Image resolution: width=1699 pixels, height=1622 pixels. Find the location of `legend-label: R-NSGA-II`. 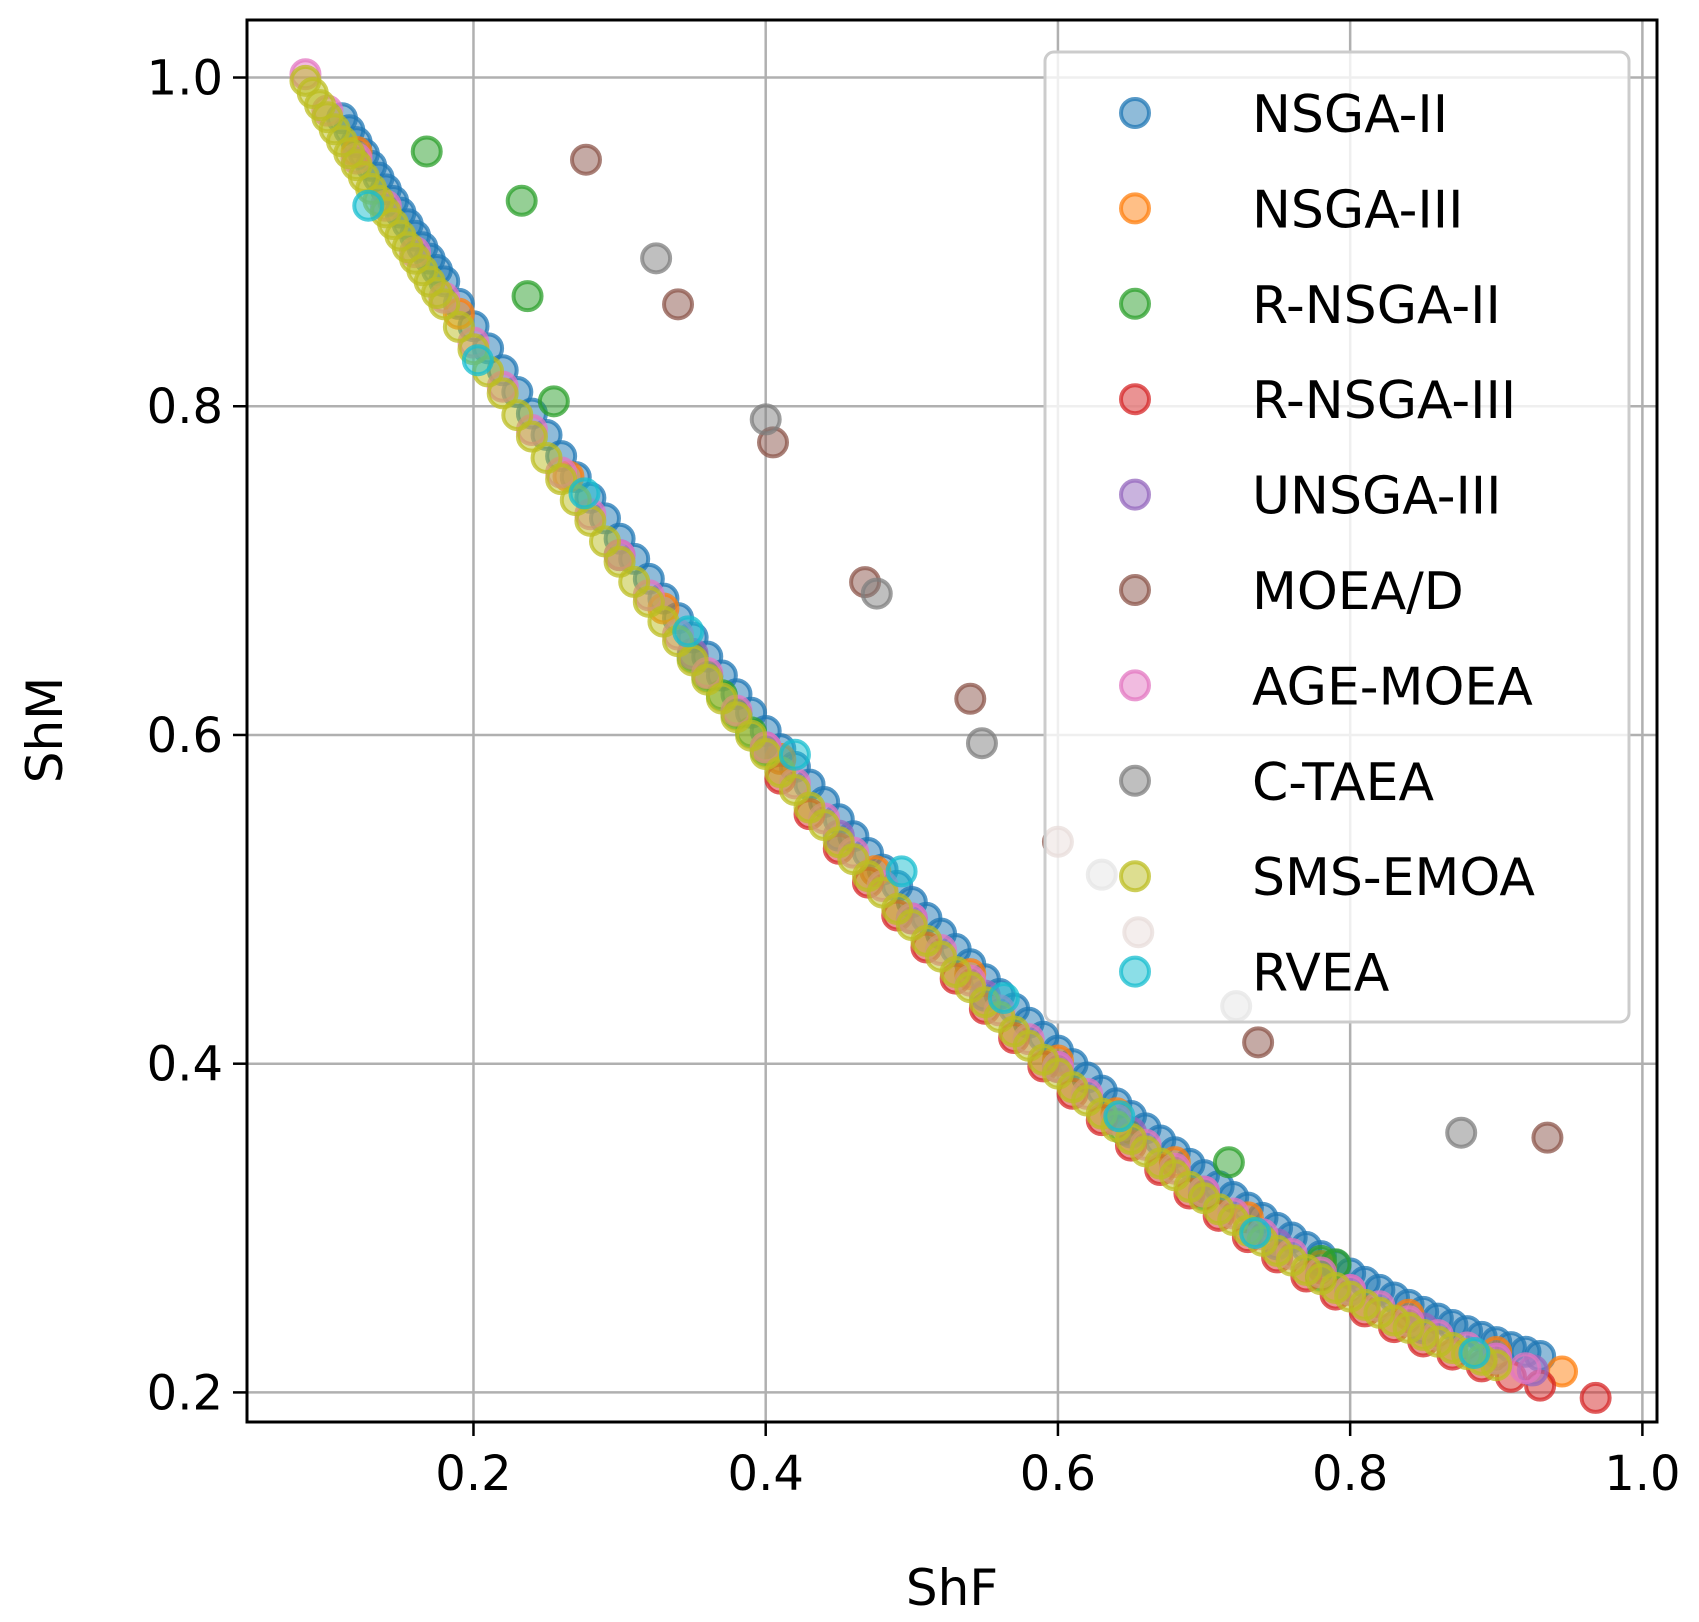

legend-label: R-NSGA-II is located at coordinates (1376, 306).